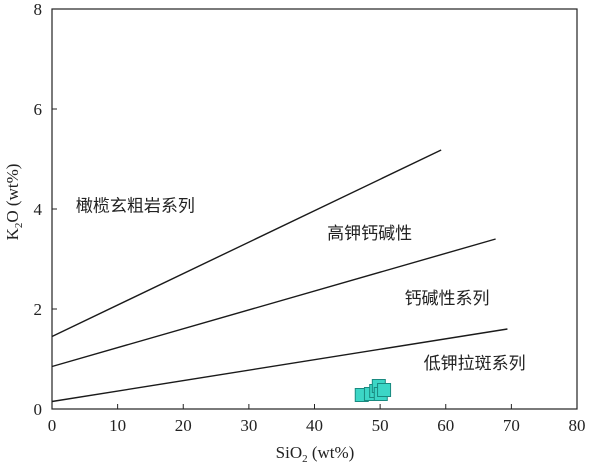 The image size is (590, 463). What do you see at coordinates (38, 109) in the screenshot?
I see `y-tick-label: 6` at bounding box center [38, 109].